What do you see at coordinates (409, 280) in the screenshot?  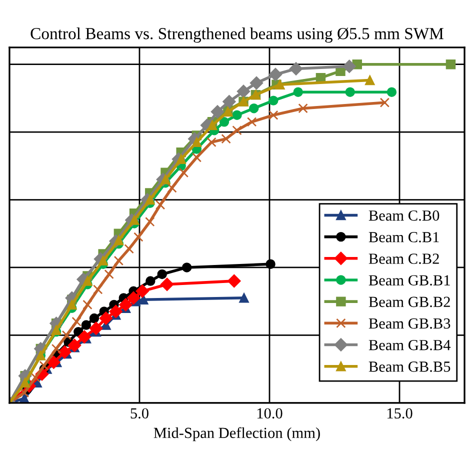 I see `legend-label: Beam GB.B1` at bounding box center [409, 280].